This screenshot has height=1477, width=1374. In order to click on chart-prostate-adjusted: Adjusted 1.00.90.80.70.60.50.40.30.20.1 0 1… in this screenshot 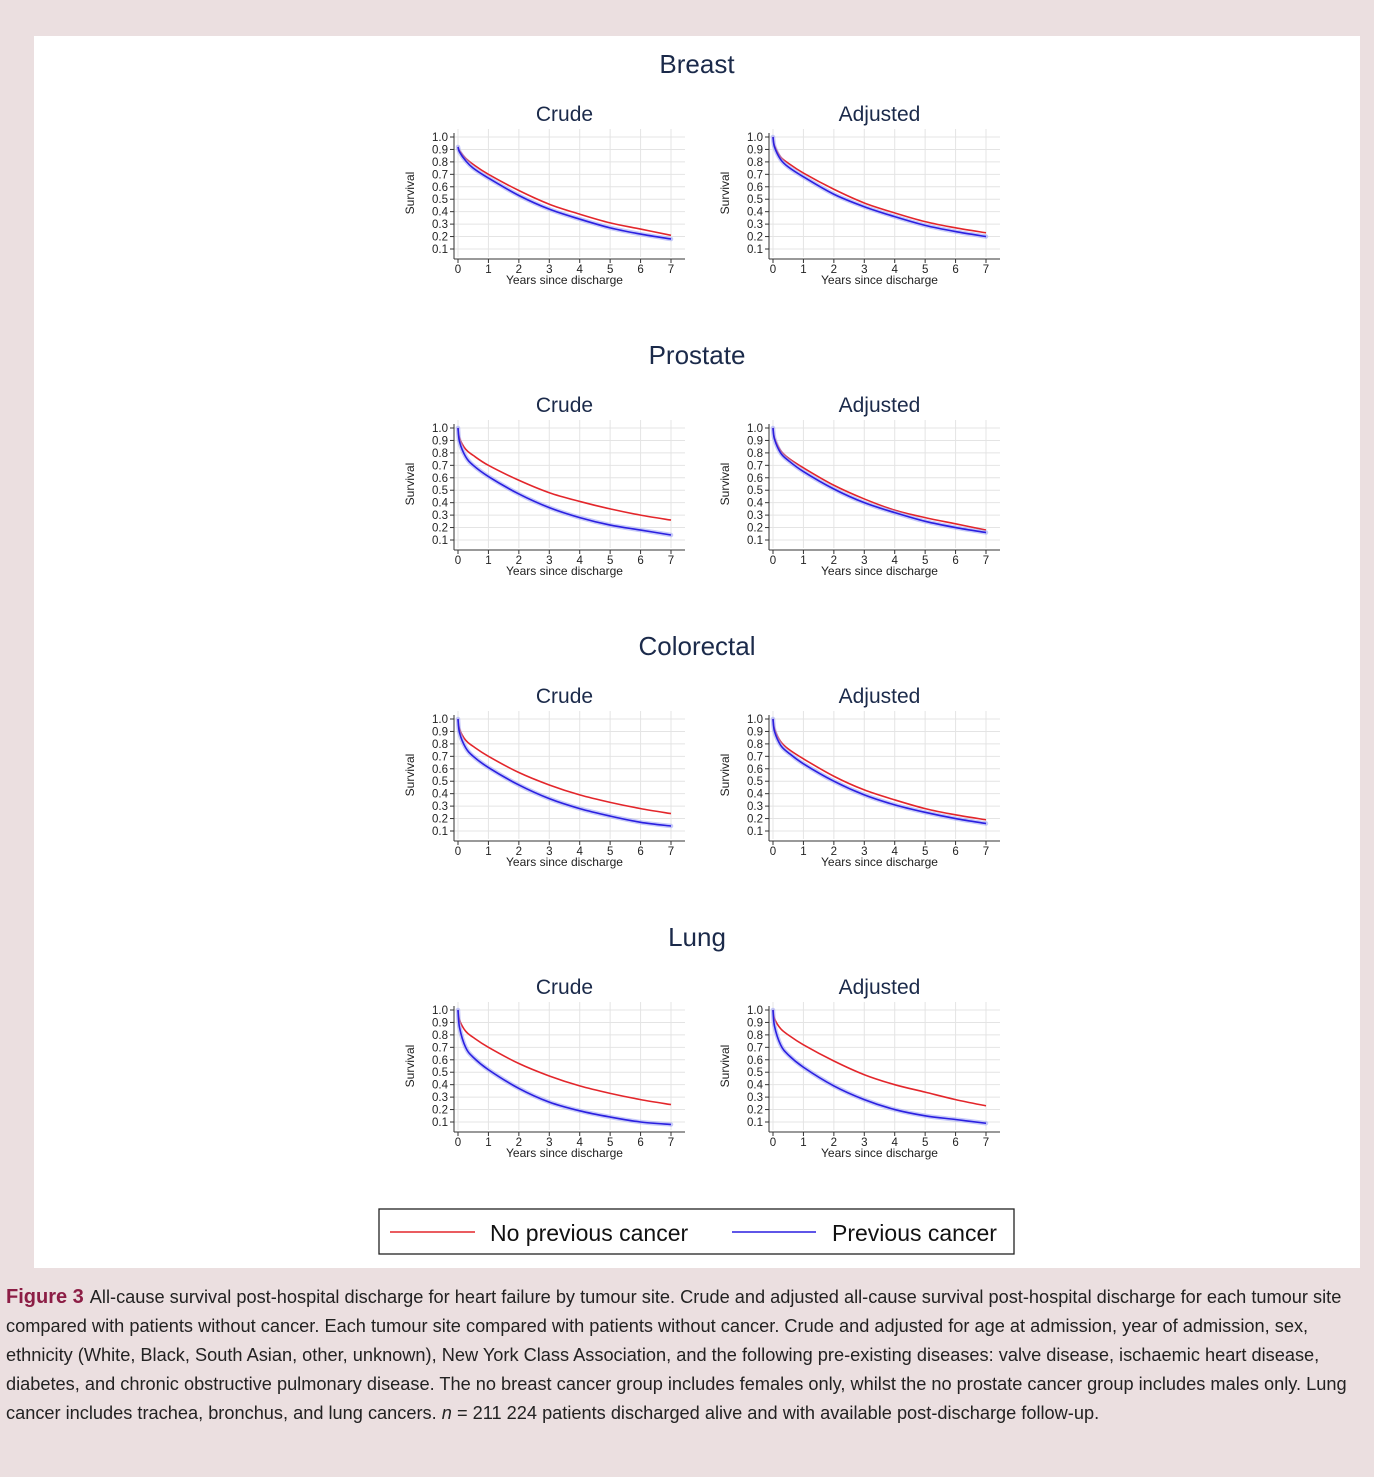, I will do `click(859, 486)`.